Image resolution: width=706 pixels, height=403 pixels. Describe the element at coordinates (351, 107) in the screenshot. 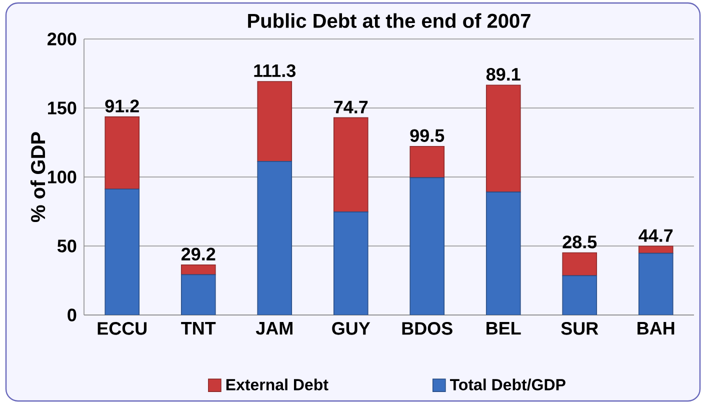

I see `annotation: 74.7` at that location.